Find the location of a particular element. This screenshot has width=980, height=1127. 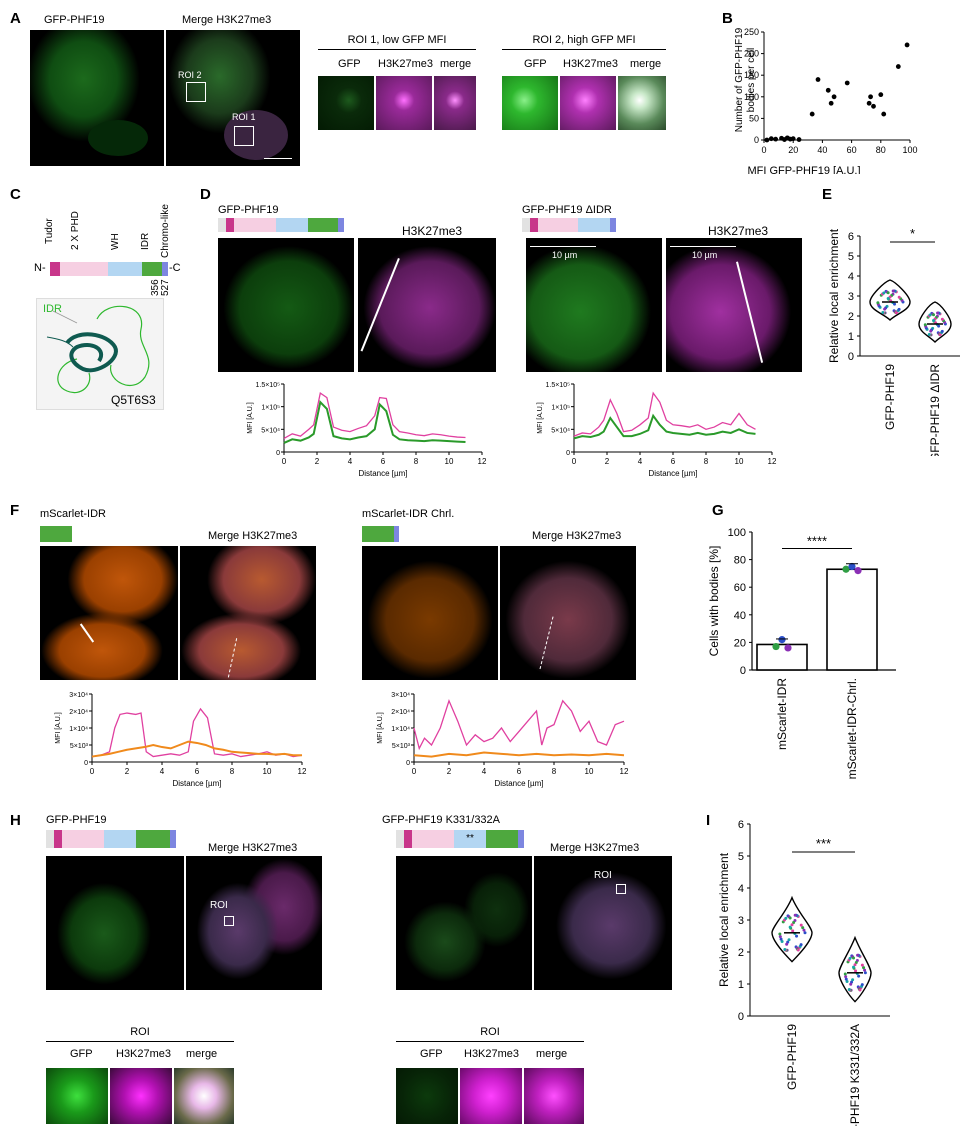

panel-label-f: F is located at coordinates (15, 510).